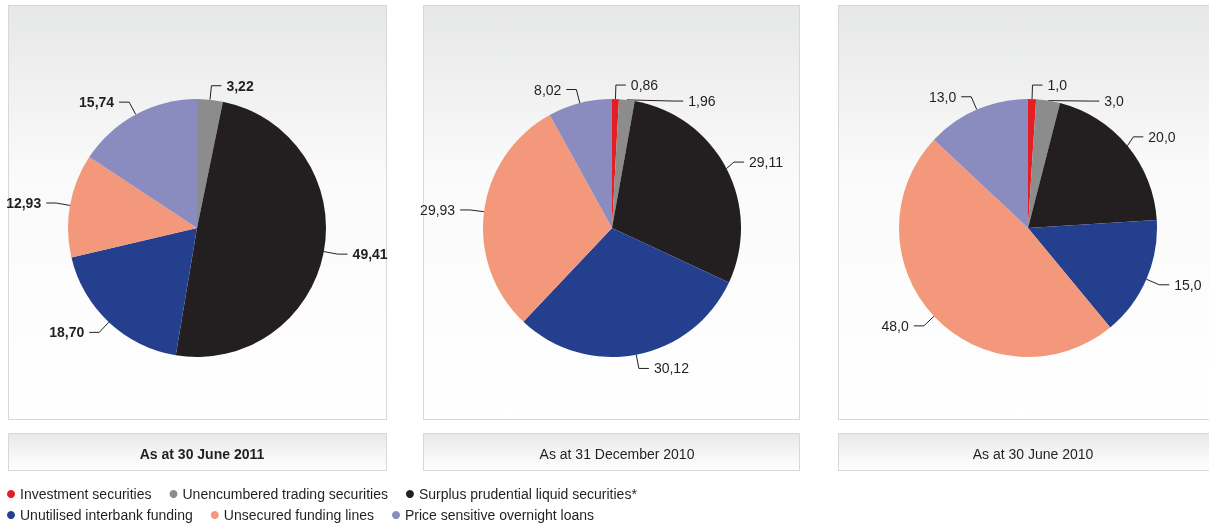 Image resolution: width=1209 pixels, height=524 pixels. What do you see at coordinates (644, 85) in the screenshot?
I see `data-label: 0,86` at bounding box center [644, 85].